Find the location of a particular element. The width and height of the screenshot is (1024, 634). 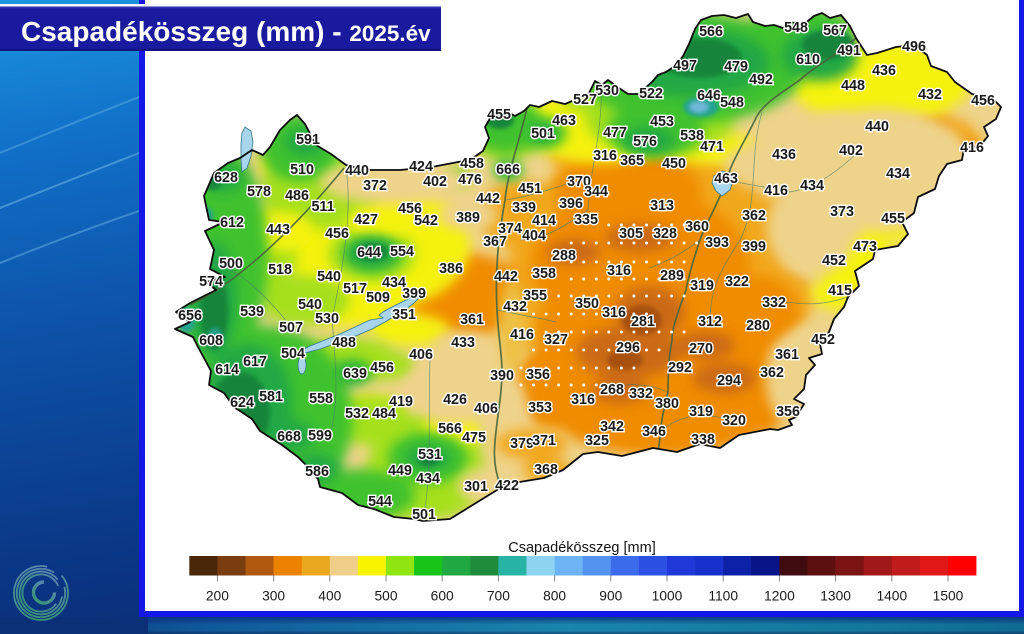

svg-text: 386 is located at coordinates (451, 269).